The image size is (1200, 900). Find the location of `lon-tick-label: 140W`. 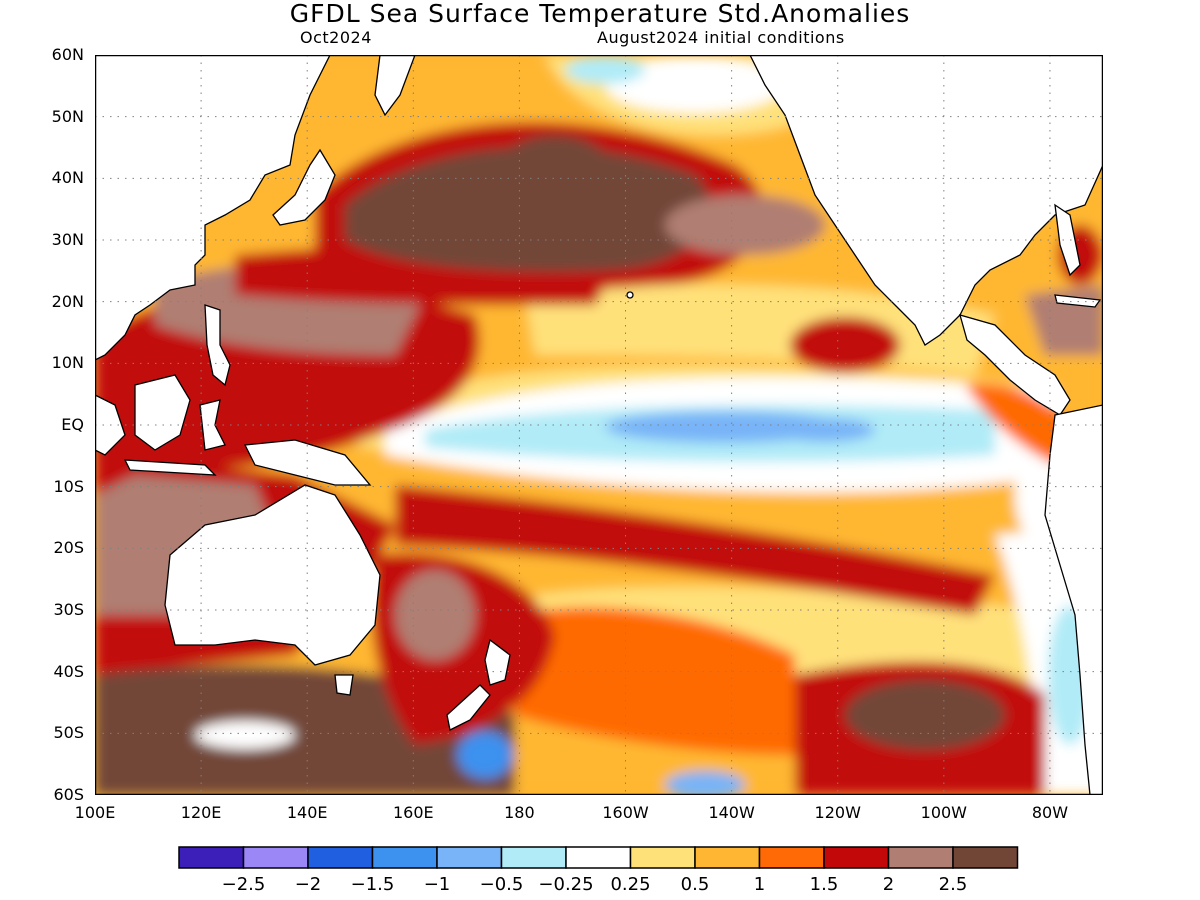

lon-tick-label: 140W is located at coordinates (731, 812).